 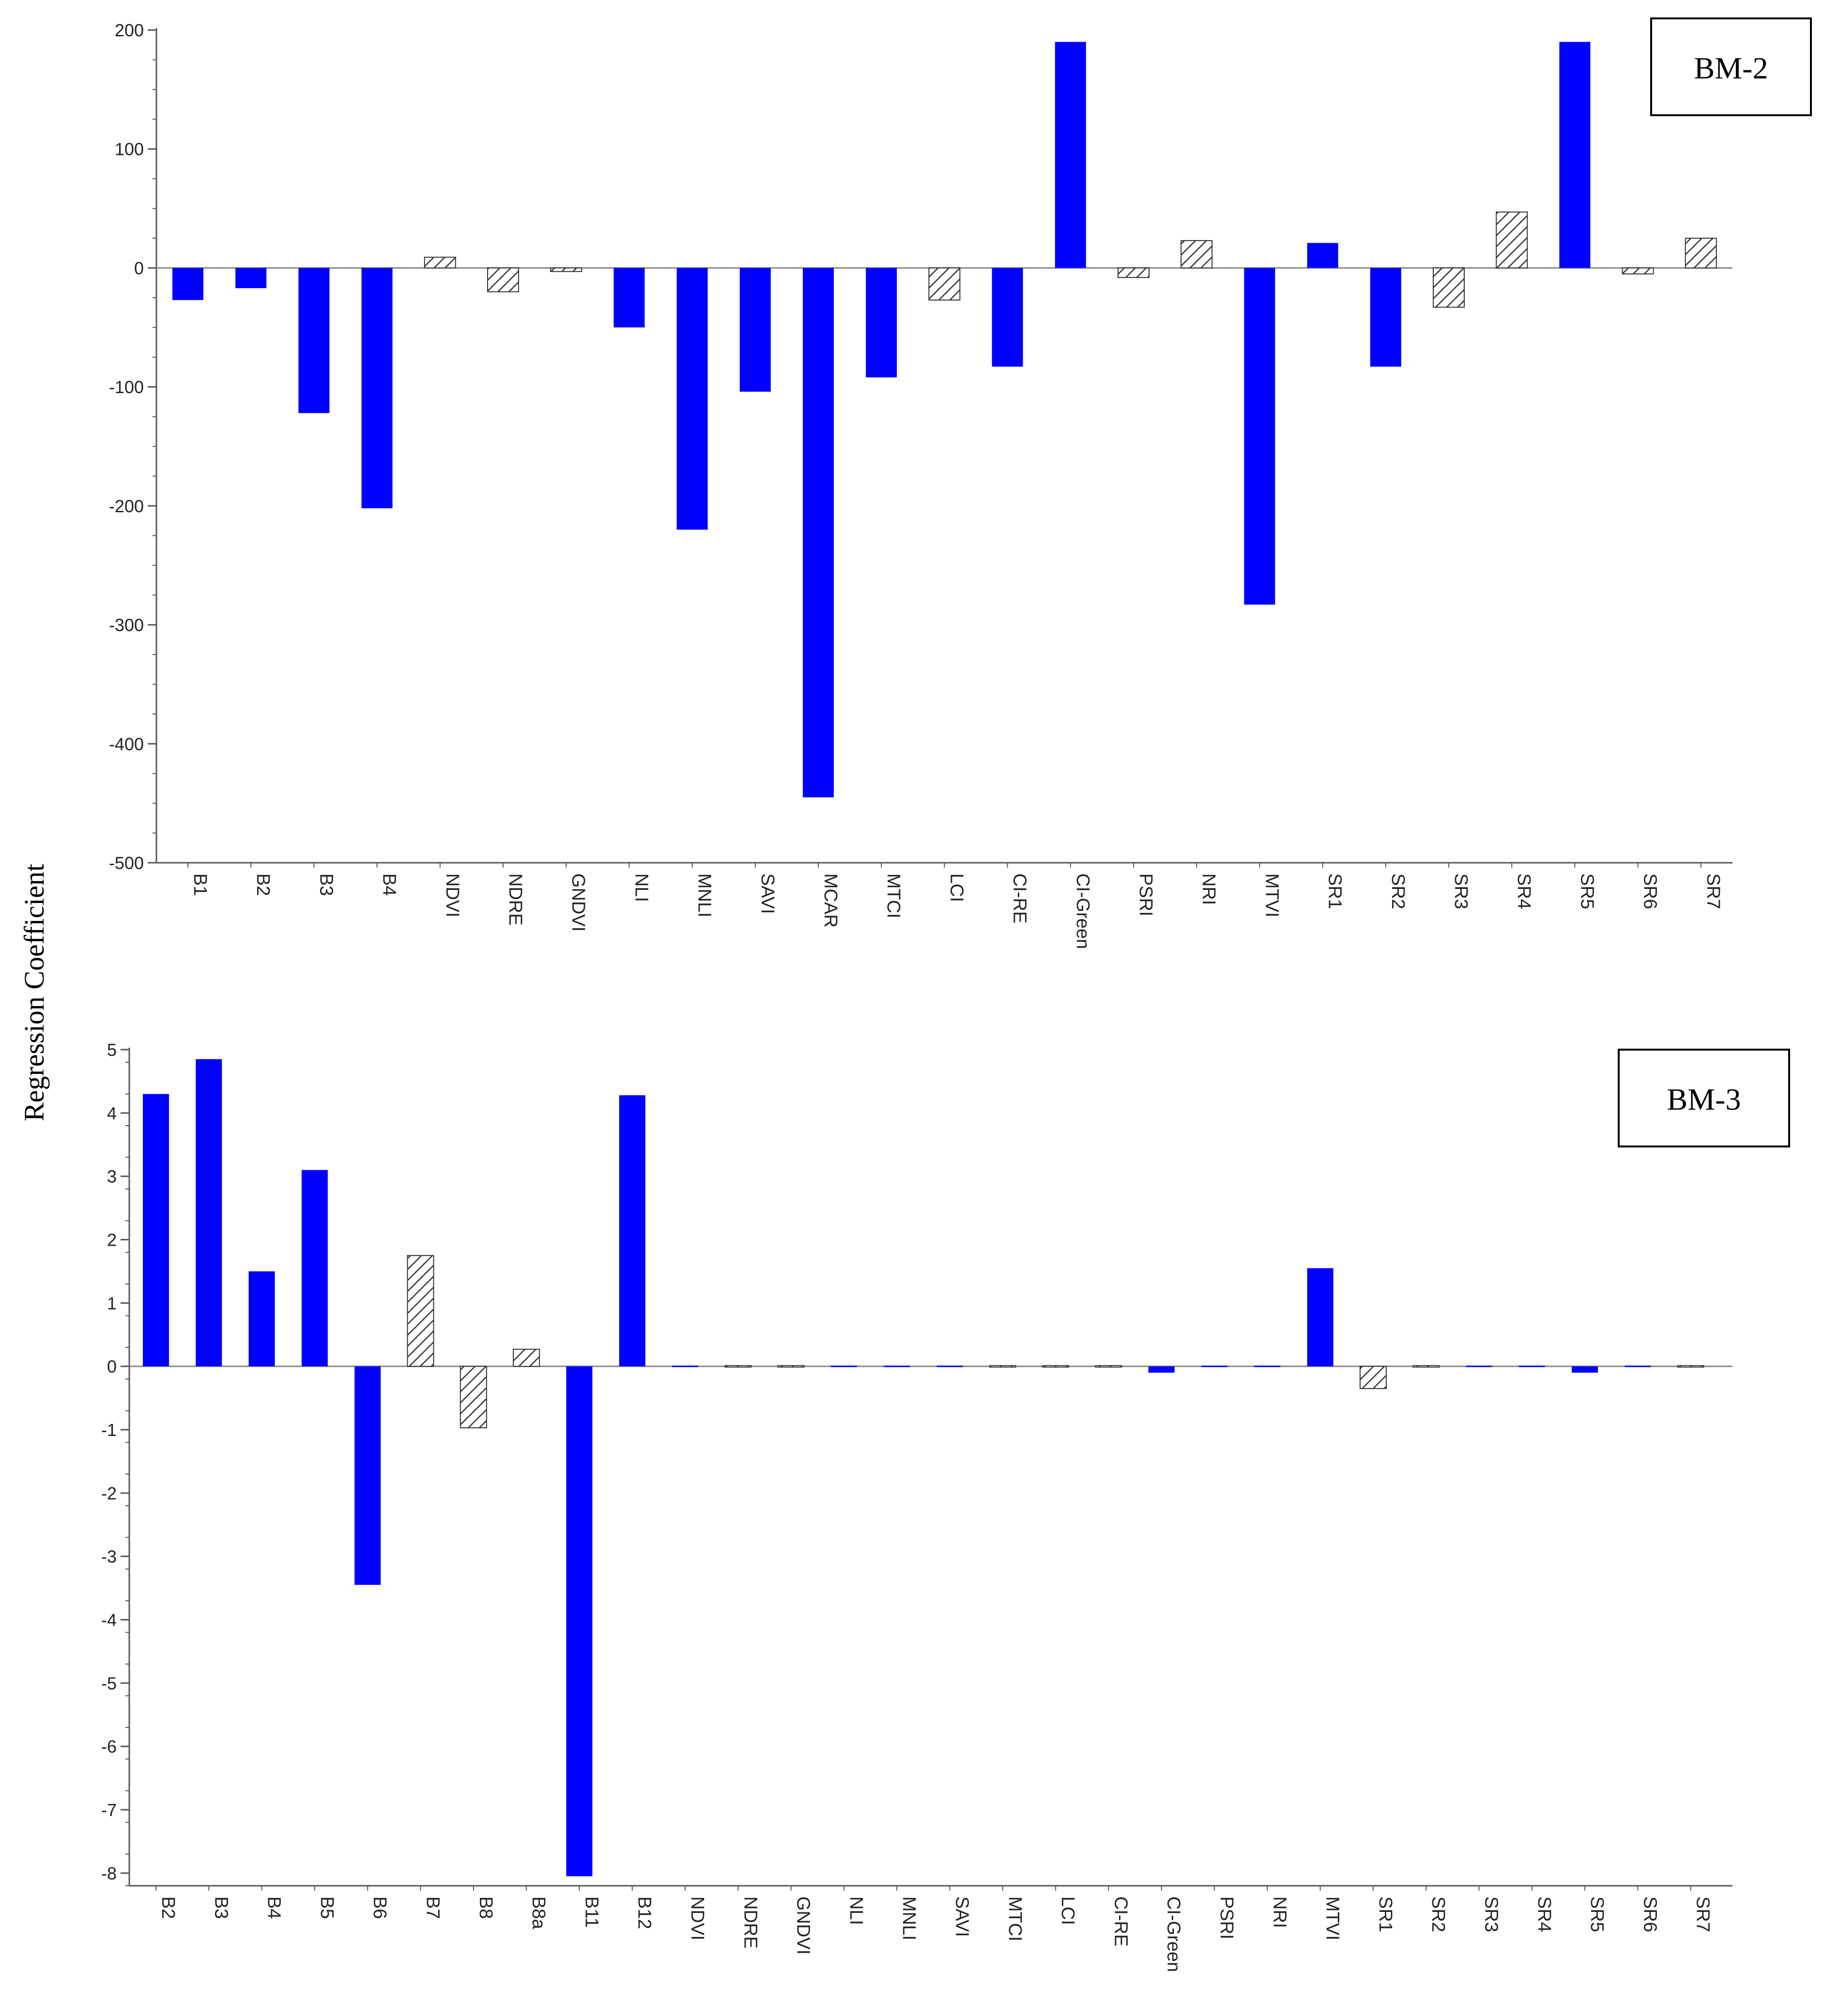 What do you see at coordinates (109, 1557) in the screenshot?
I see `bm3-y-tick-label: -3` at bounding box center [109, 1557].